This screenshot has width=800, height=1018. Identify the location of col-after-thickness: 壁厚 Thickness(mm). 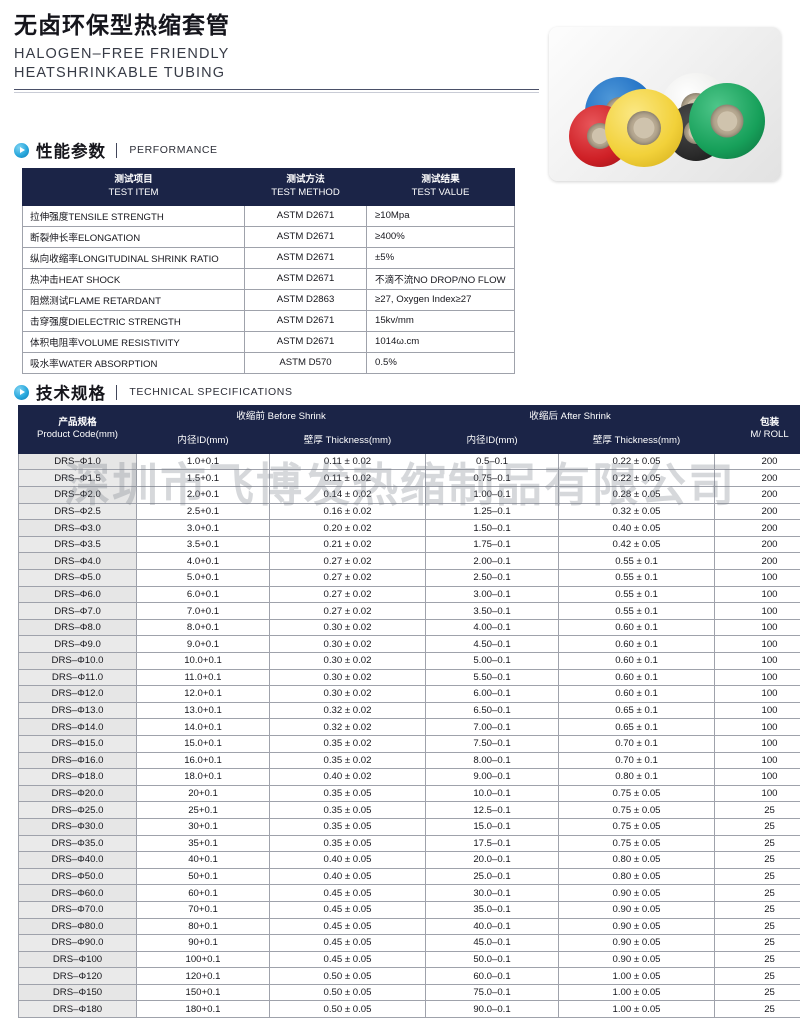
(637, 441).